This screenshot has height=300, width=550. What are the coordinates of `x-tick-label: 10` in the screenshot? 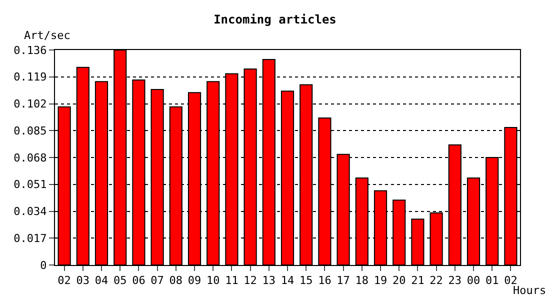 It's located at (213, 281).